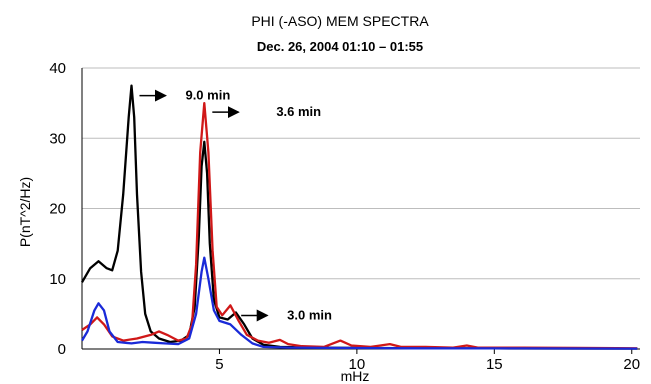 The height and width of the screenshot is (384, 651). Describe the element at coordinates (355, 376) in the screenshot. I see `x-axis-label: mHz` at that location.